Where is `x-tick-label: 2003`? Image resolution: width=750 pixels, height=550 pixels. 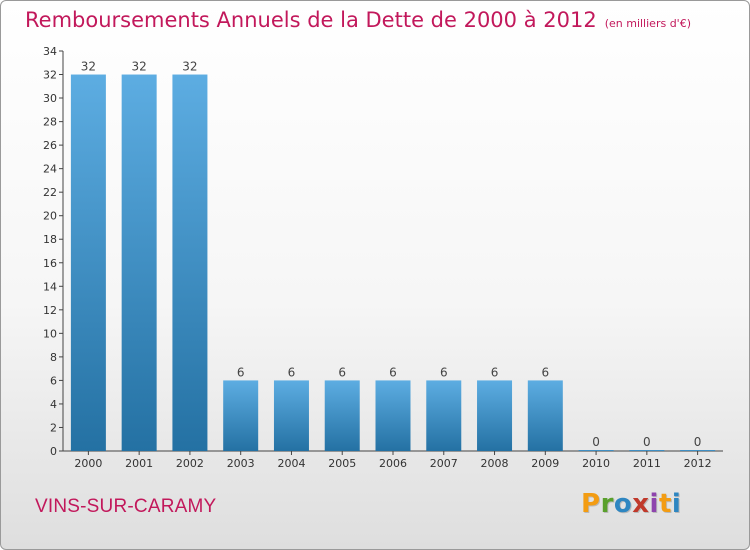
x-tick-label: 2003 is located at coordinates (241, 463).